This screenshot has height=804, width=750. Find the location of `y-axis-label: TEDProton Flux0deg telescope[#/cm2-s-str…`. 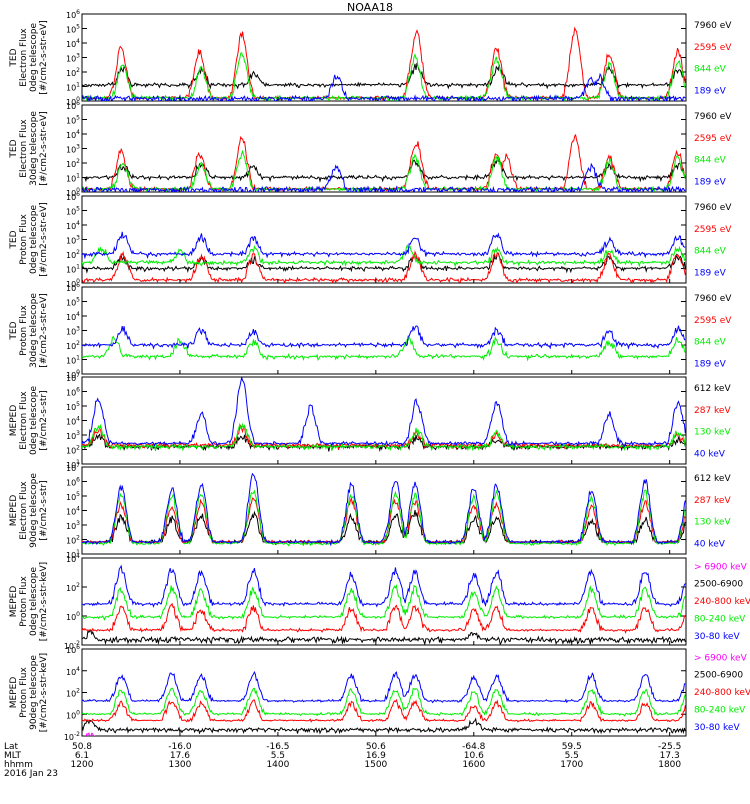

y-axis-label: TEDProton Flux0deg telescope[#/cm2-s-str… is located at coordinates (29, 239).